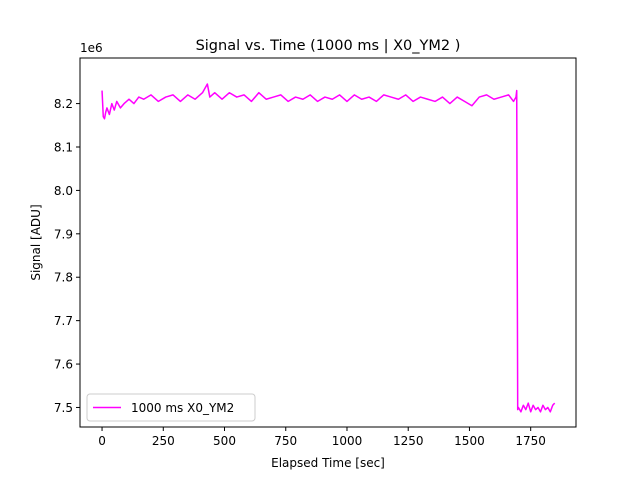  Describe the element at coordinates (63, 365) in the screenshot. I see `y-tick-label: 7.6` at that location.